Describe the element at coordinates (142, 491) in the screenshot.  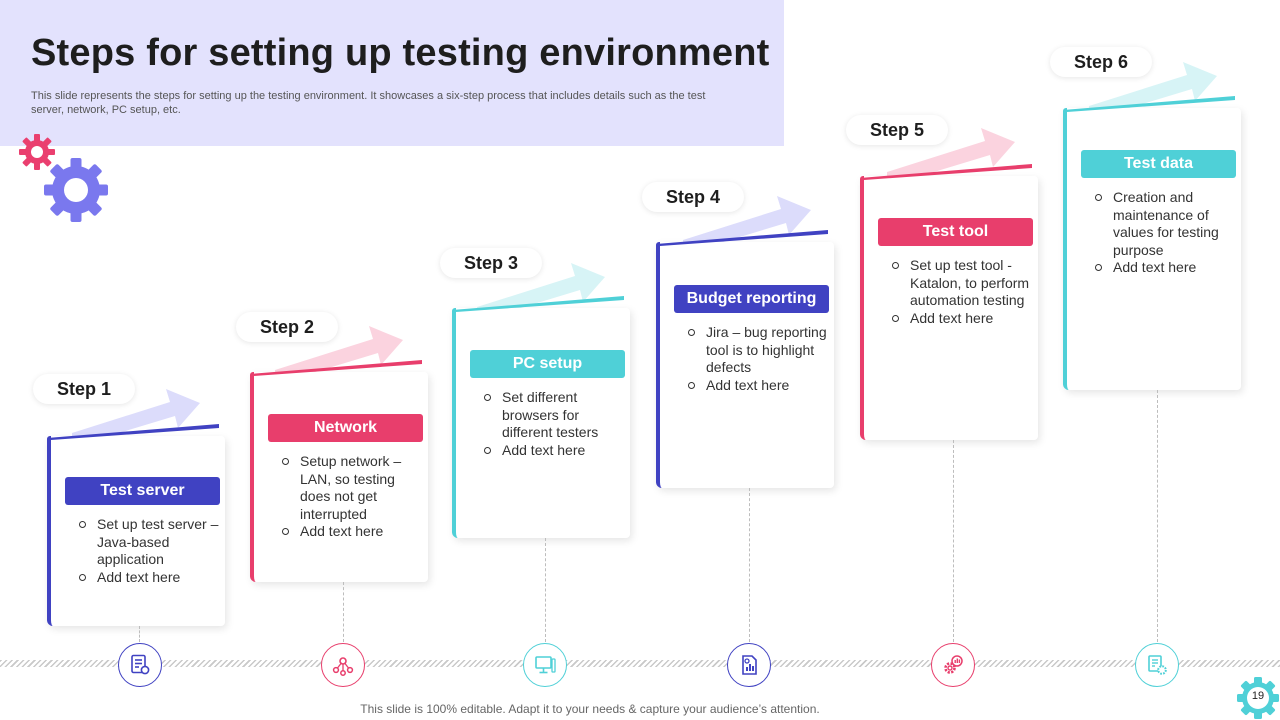
I see `step-1-title: Test server` at that location.